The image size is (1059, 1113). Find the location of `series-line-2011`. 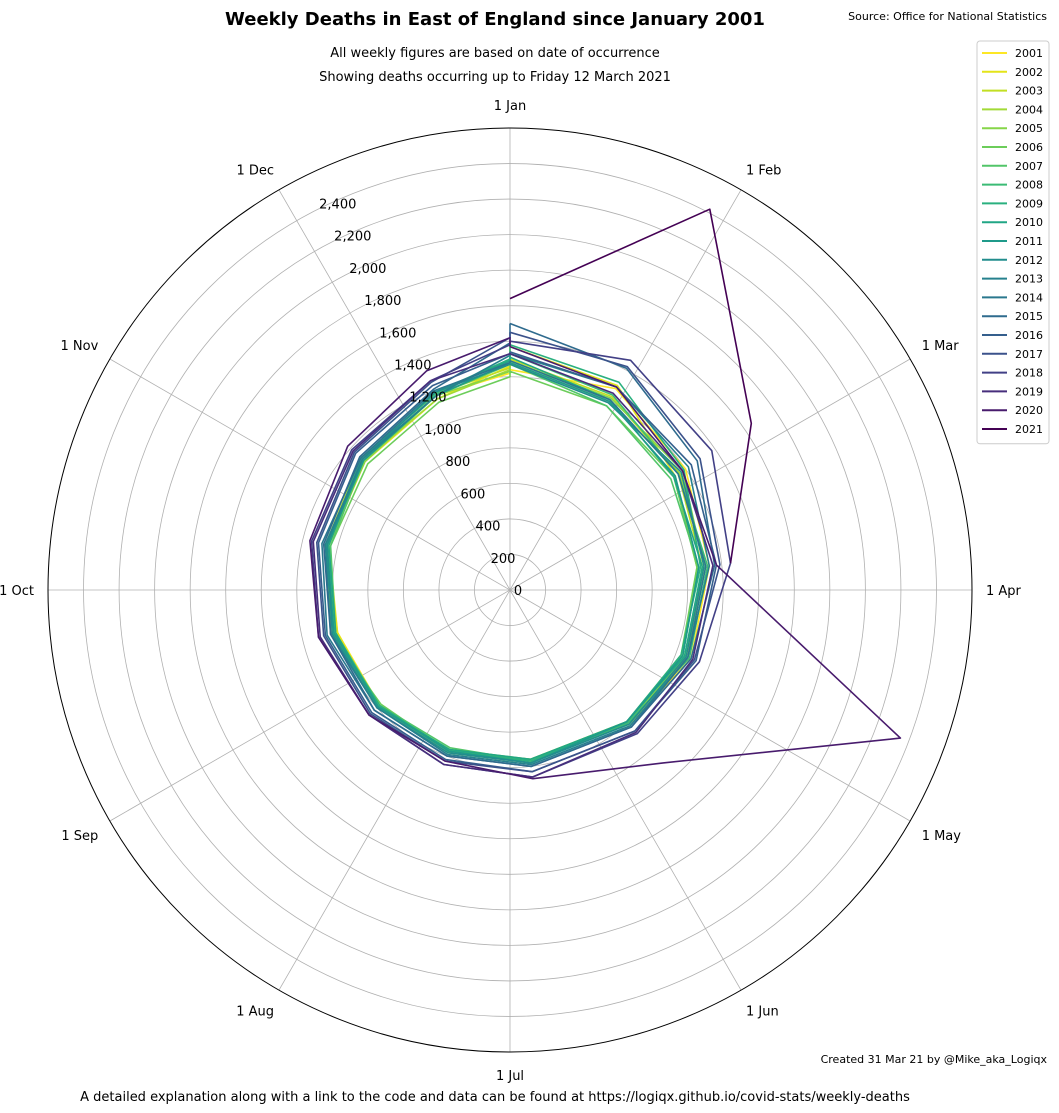

series-line-2011 is located at coordinates (513, 562).